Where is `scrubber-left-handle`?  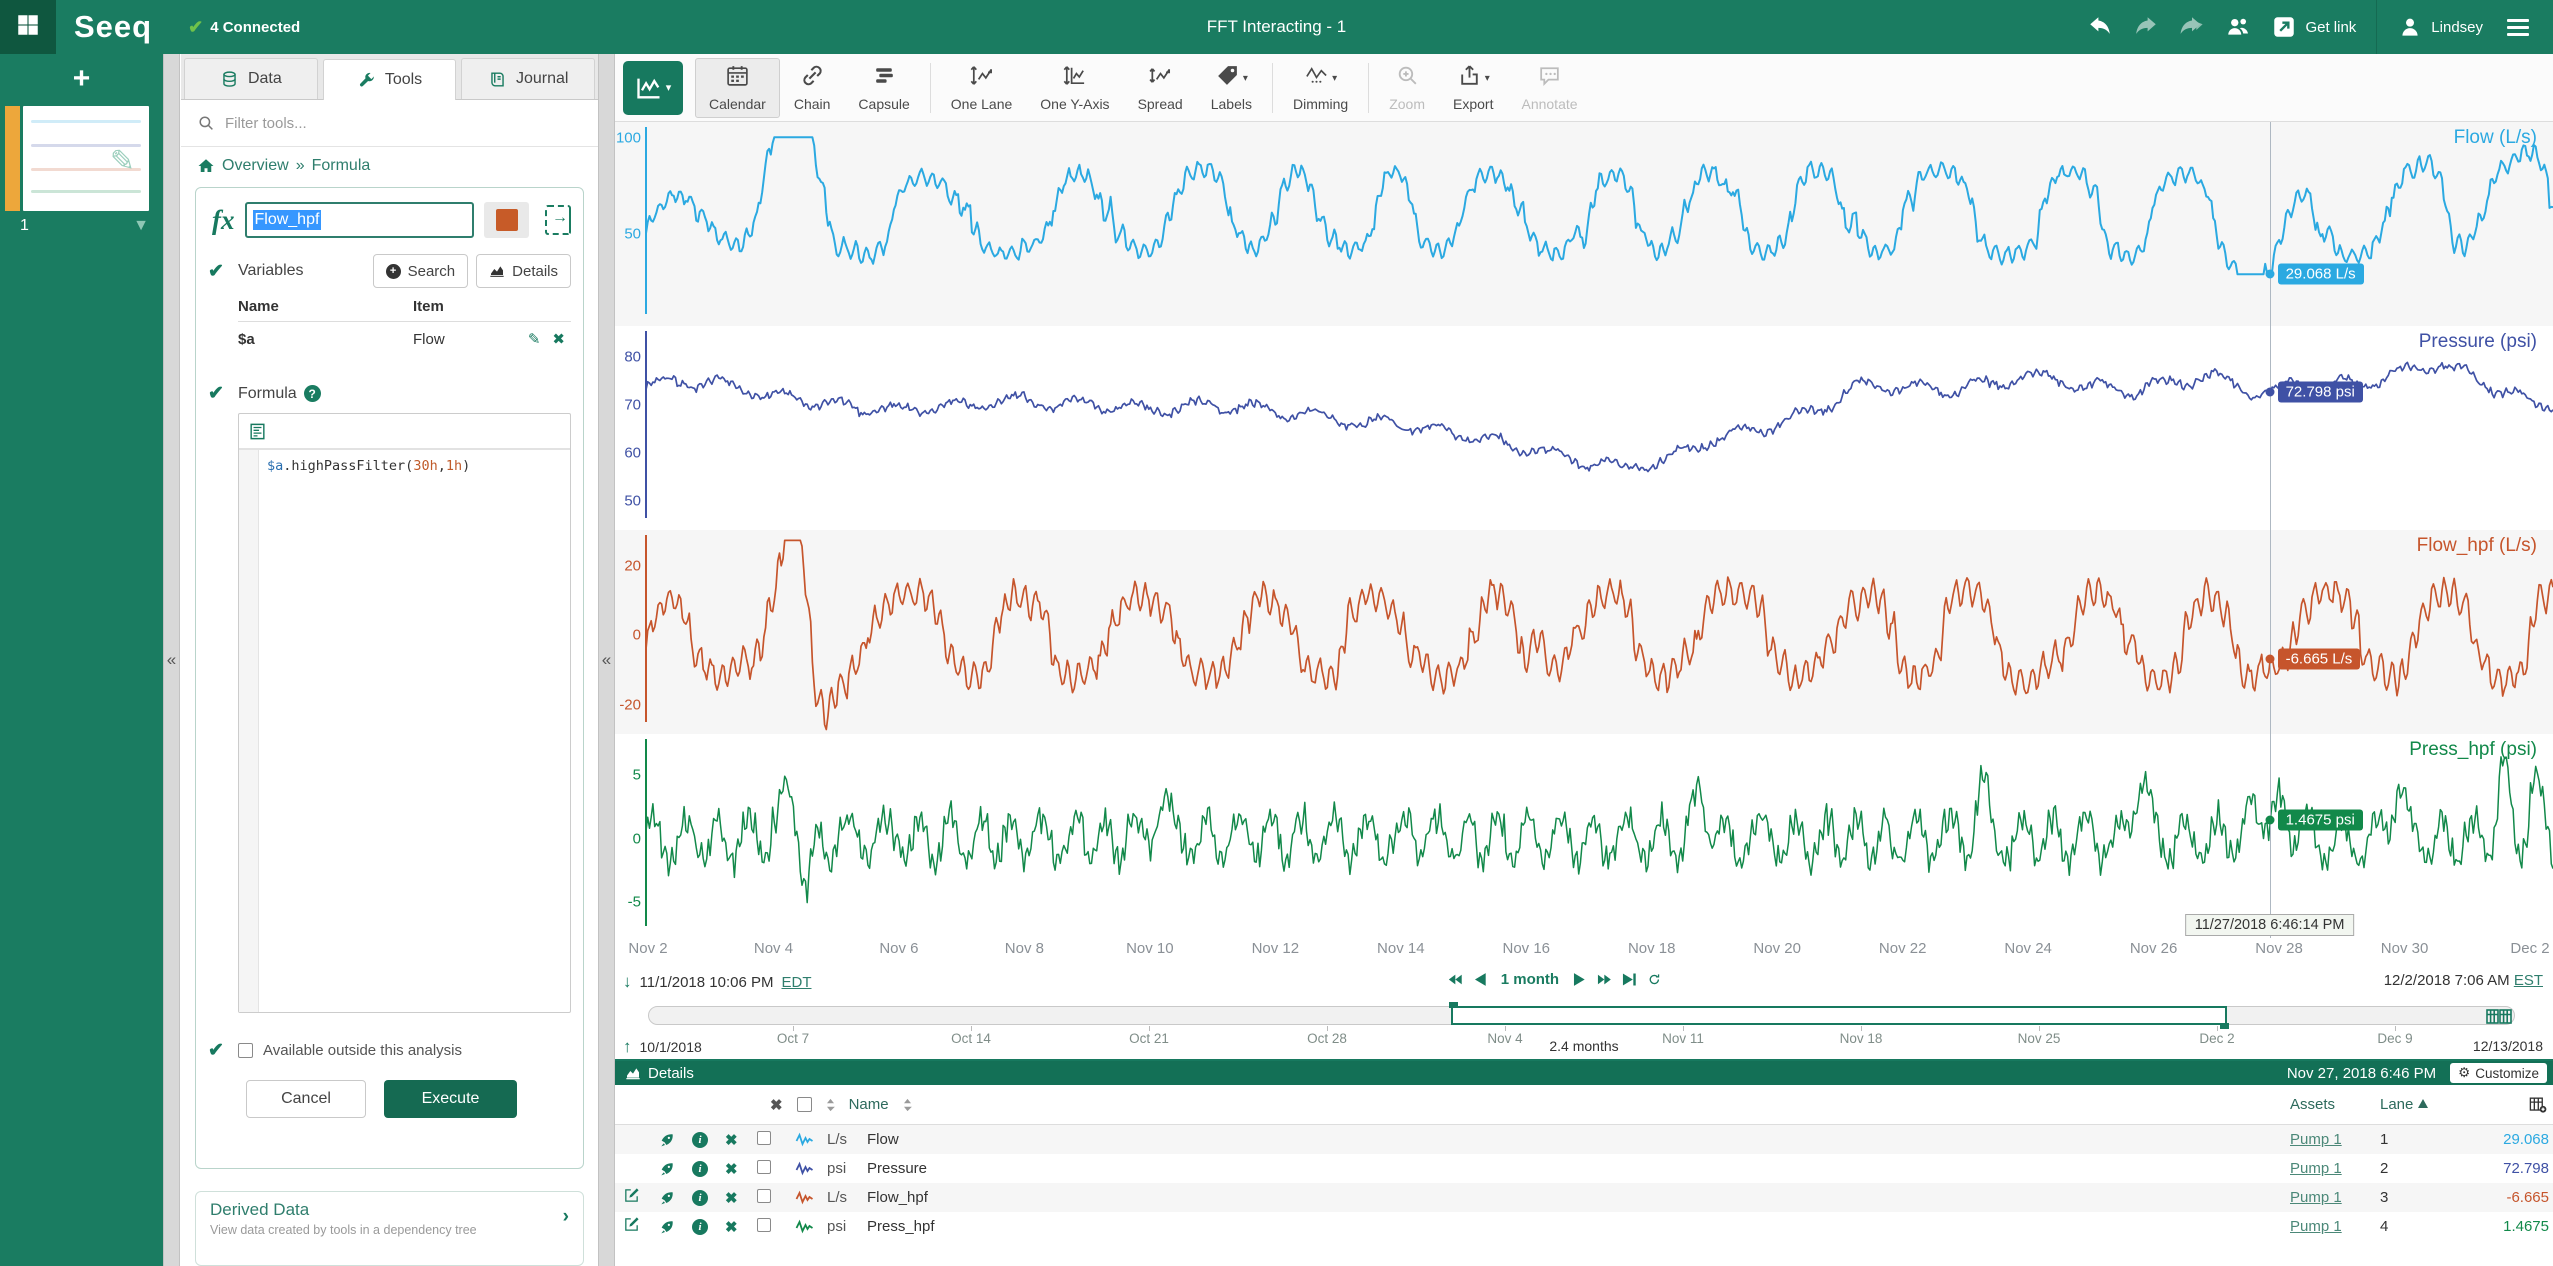 scrubber-left-handle is located at coordinates (1453, 1005).